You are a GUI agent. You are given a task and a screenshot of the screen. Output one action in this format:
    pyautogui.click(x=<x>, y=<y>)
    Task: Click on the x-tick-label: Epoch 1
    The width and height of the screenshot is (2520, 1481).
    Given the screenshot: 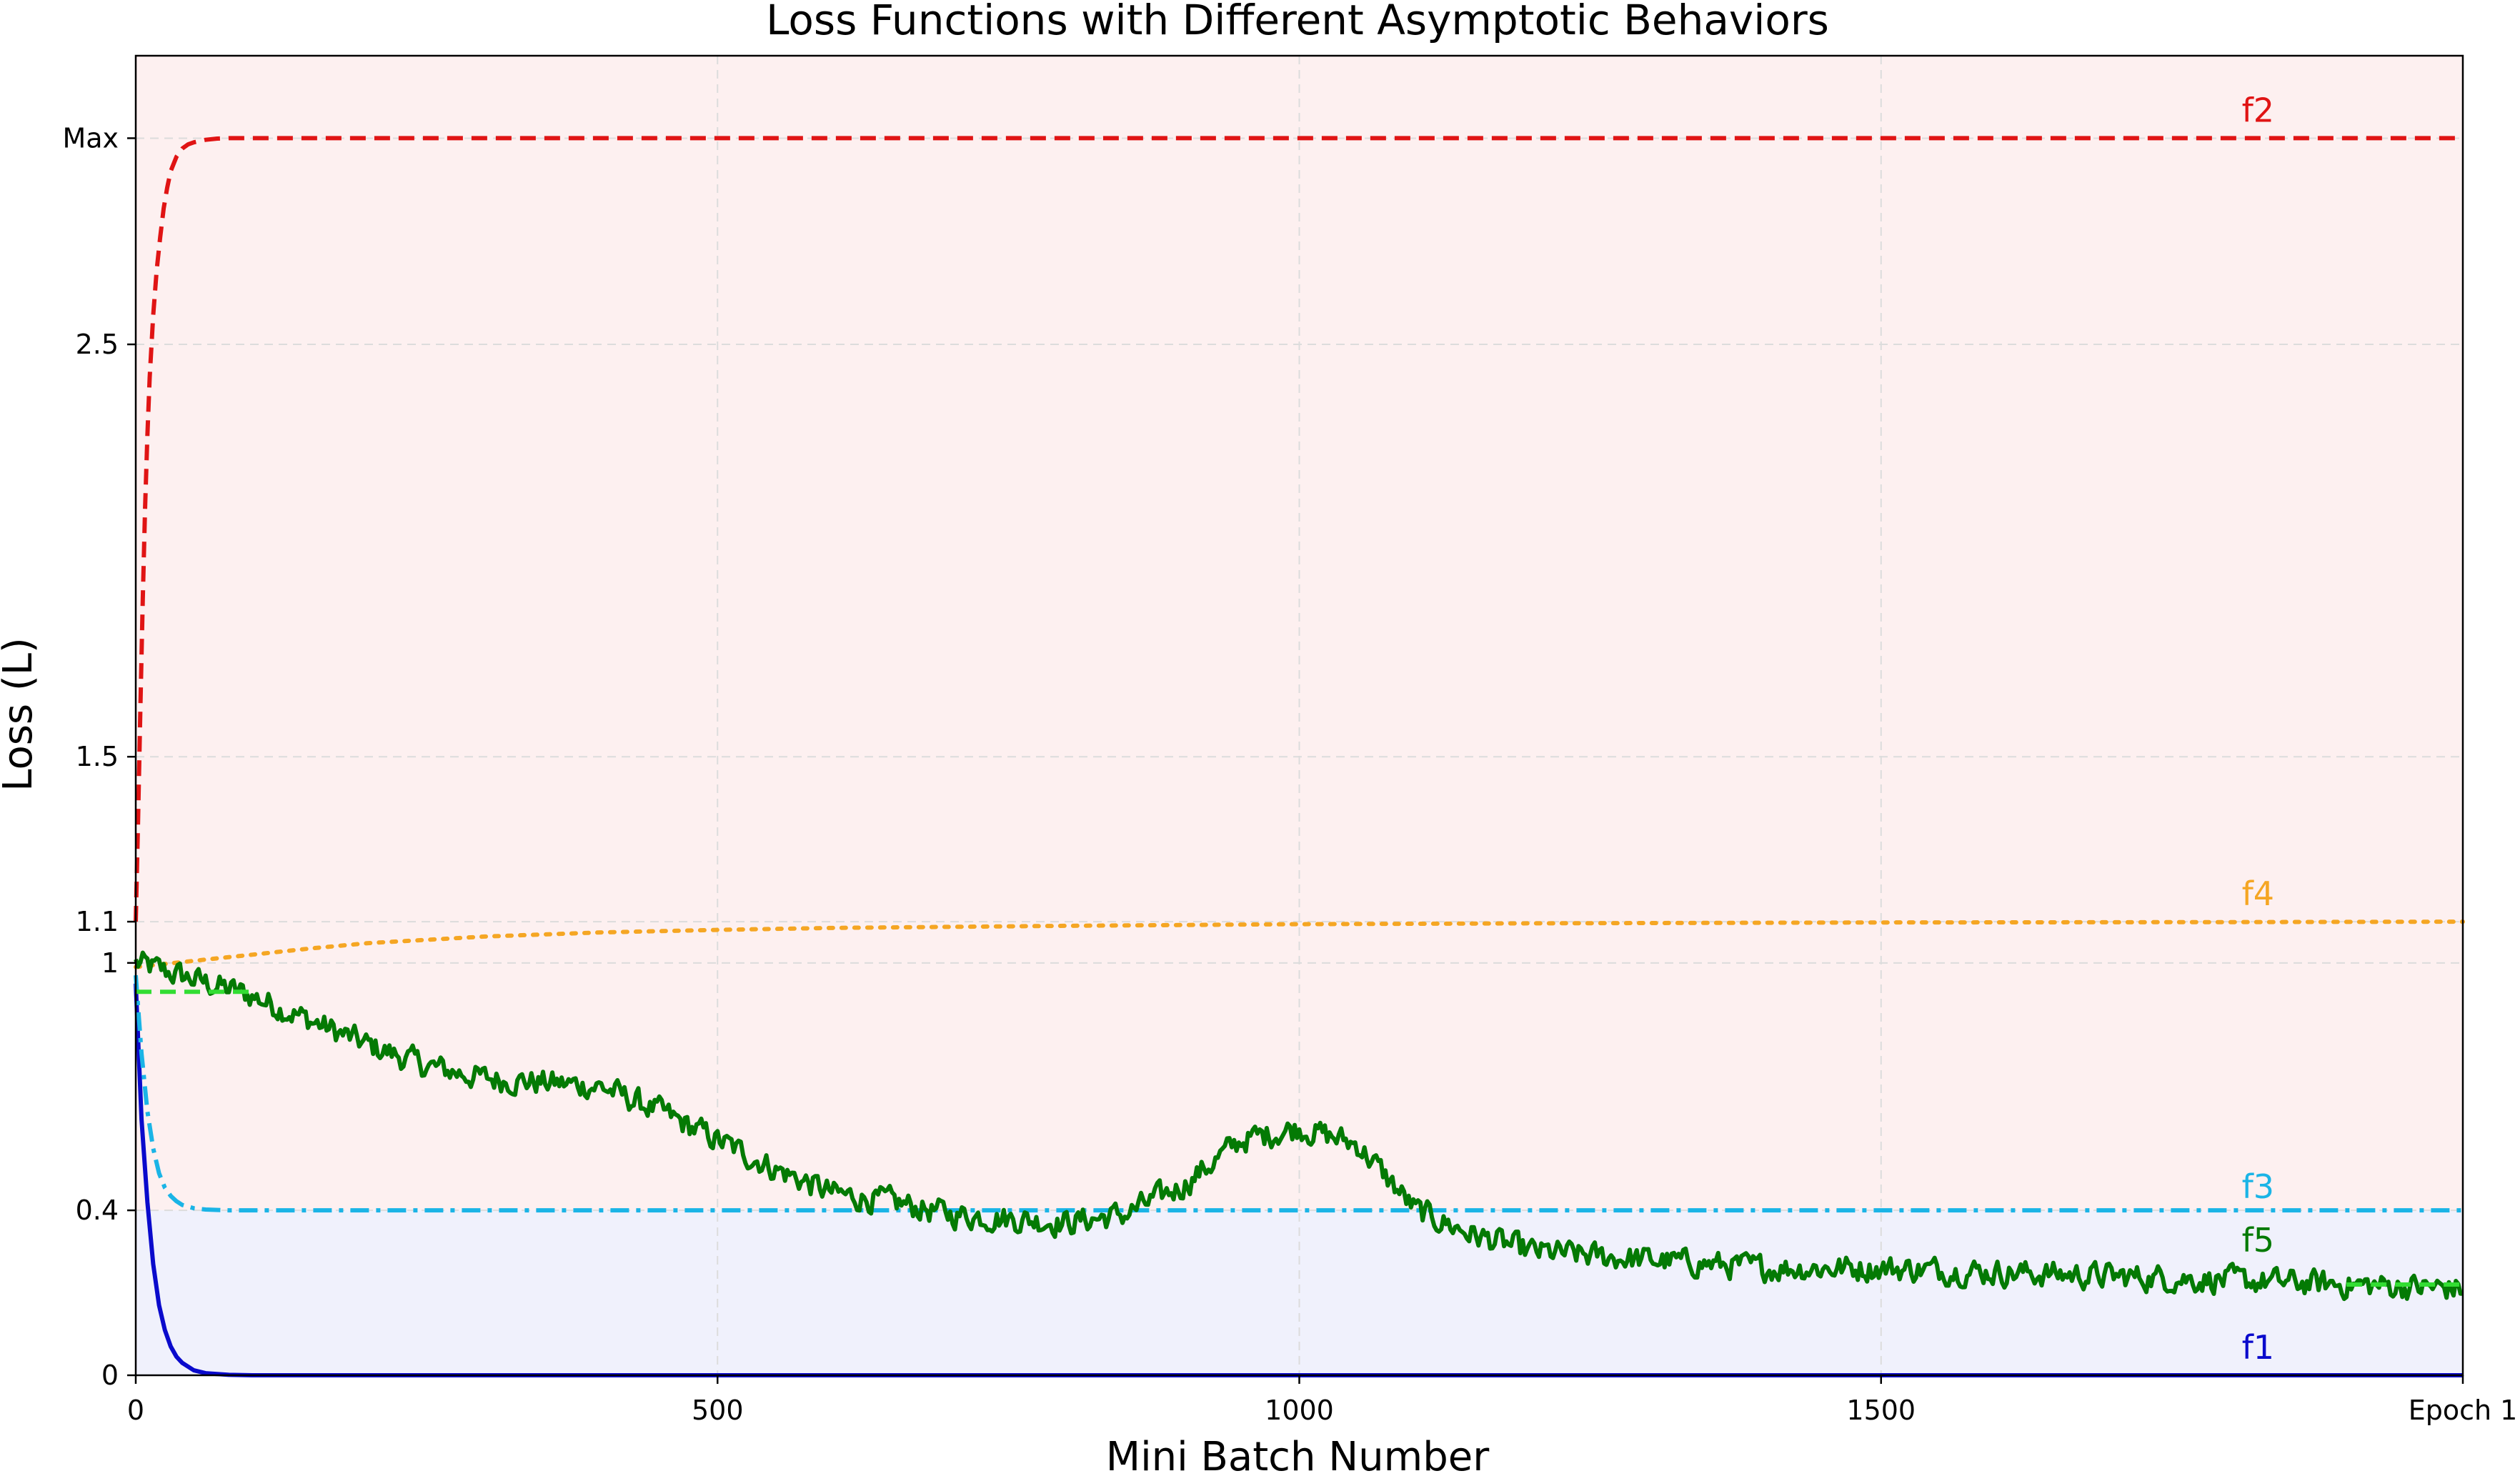 What is the action you would take?
    pyautogui.click(x=2463, y=1410)
    